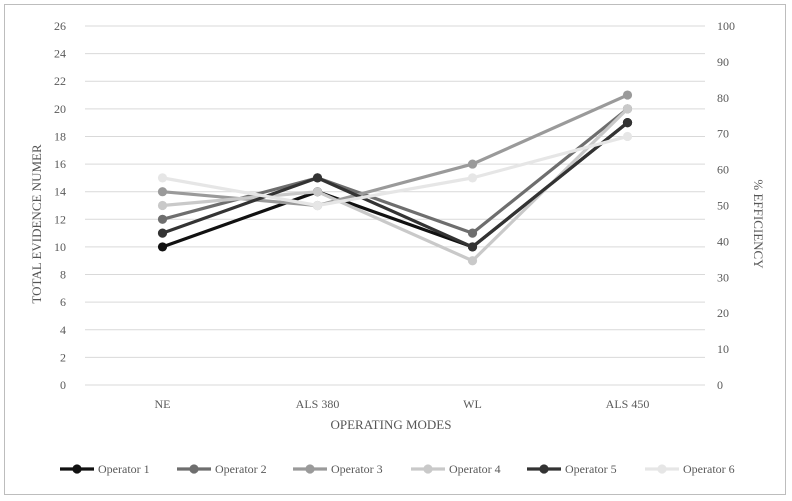  I want to click on legend-label: Operator 4, so click(475, 469).